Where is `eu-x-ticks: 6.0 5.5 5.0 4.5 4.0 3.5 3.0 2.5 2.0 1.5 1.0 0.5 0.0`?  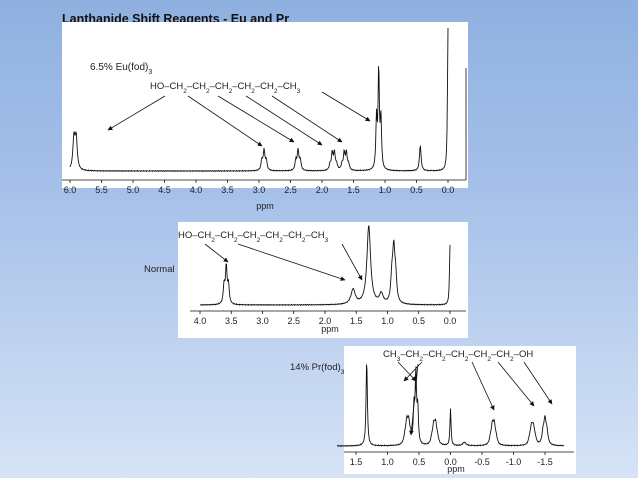 eu-x-ticks: 6.0 5.5 5.0 4.5 4.0 3.5 3.0 2.5 2.0 1.5 1.0 0.5 0.0 is located at coordinates (259, 187).